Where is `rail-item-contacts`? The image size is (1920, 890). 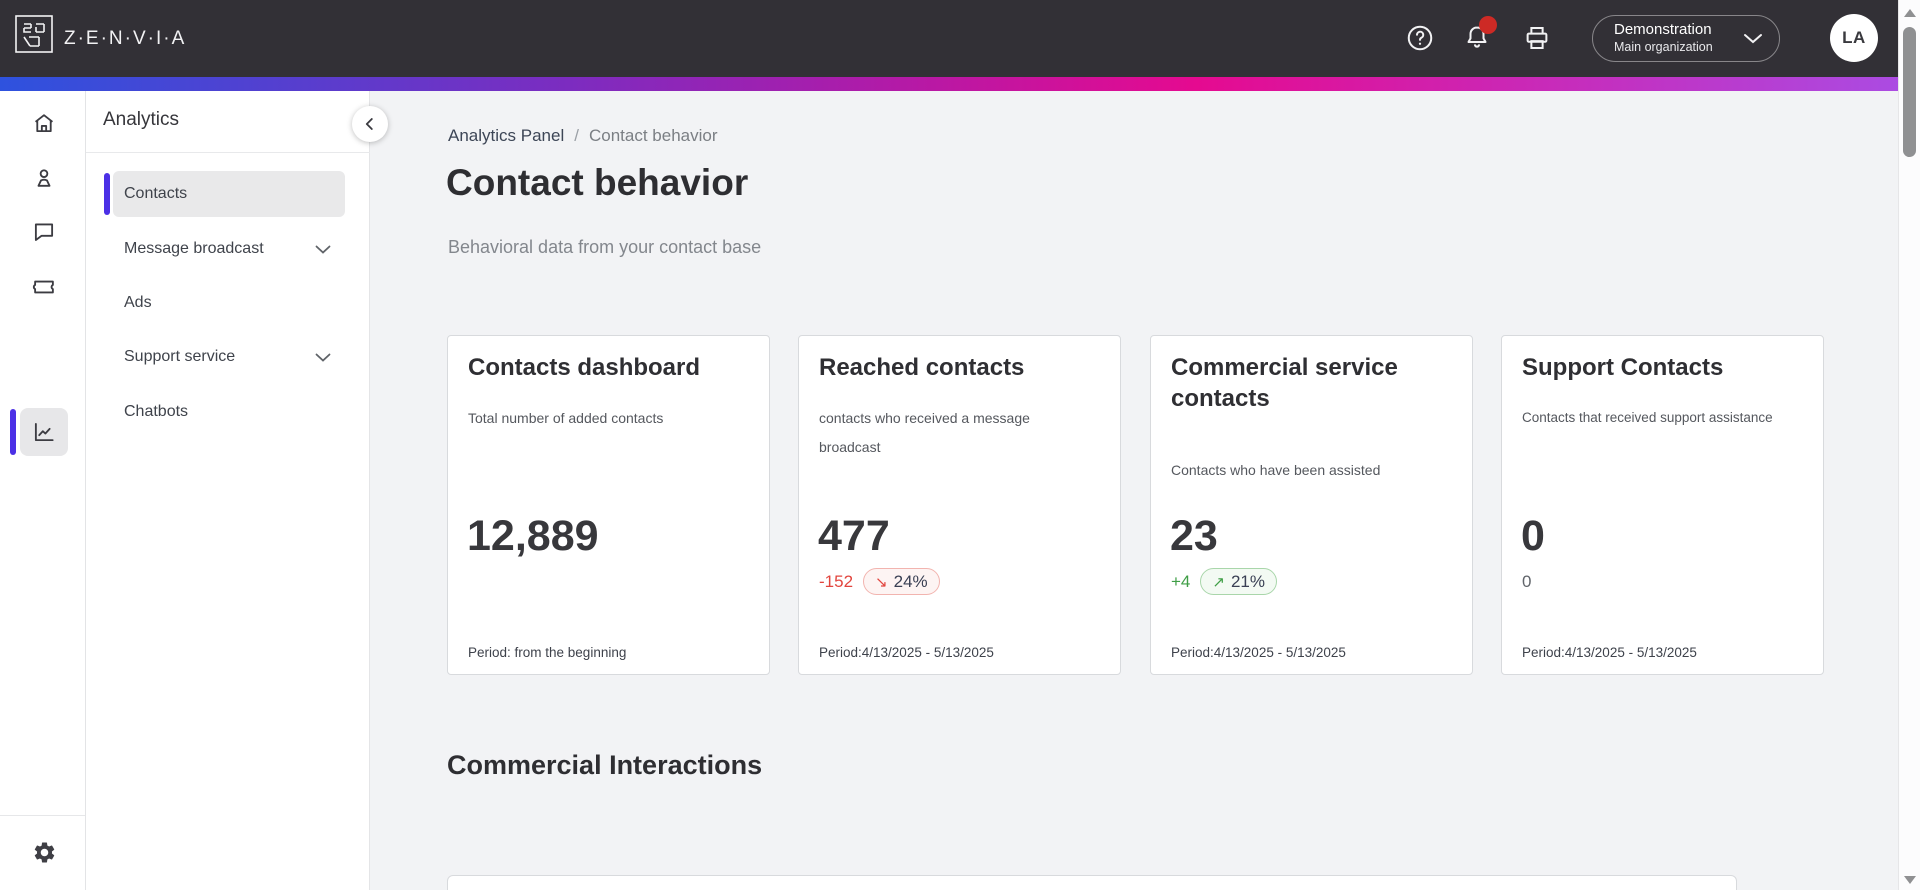 rail-item-contacts is located at coordinates (44, 178).